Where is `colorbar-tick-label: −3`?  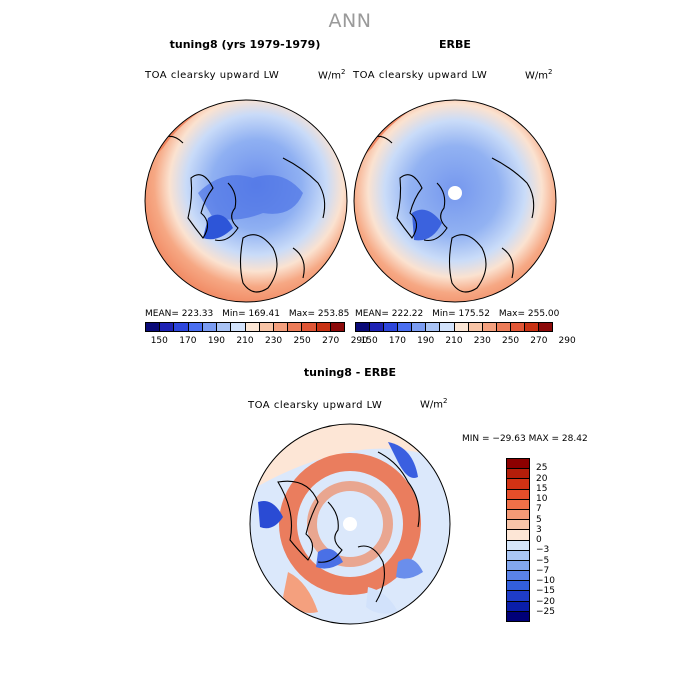
colorbar-tick-label: −3 is located at coordinates (543, 550).